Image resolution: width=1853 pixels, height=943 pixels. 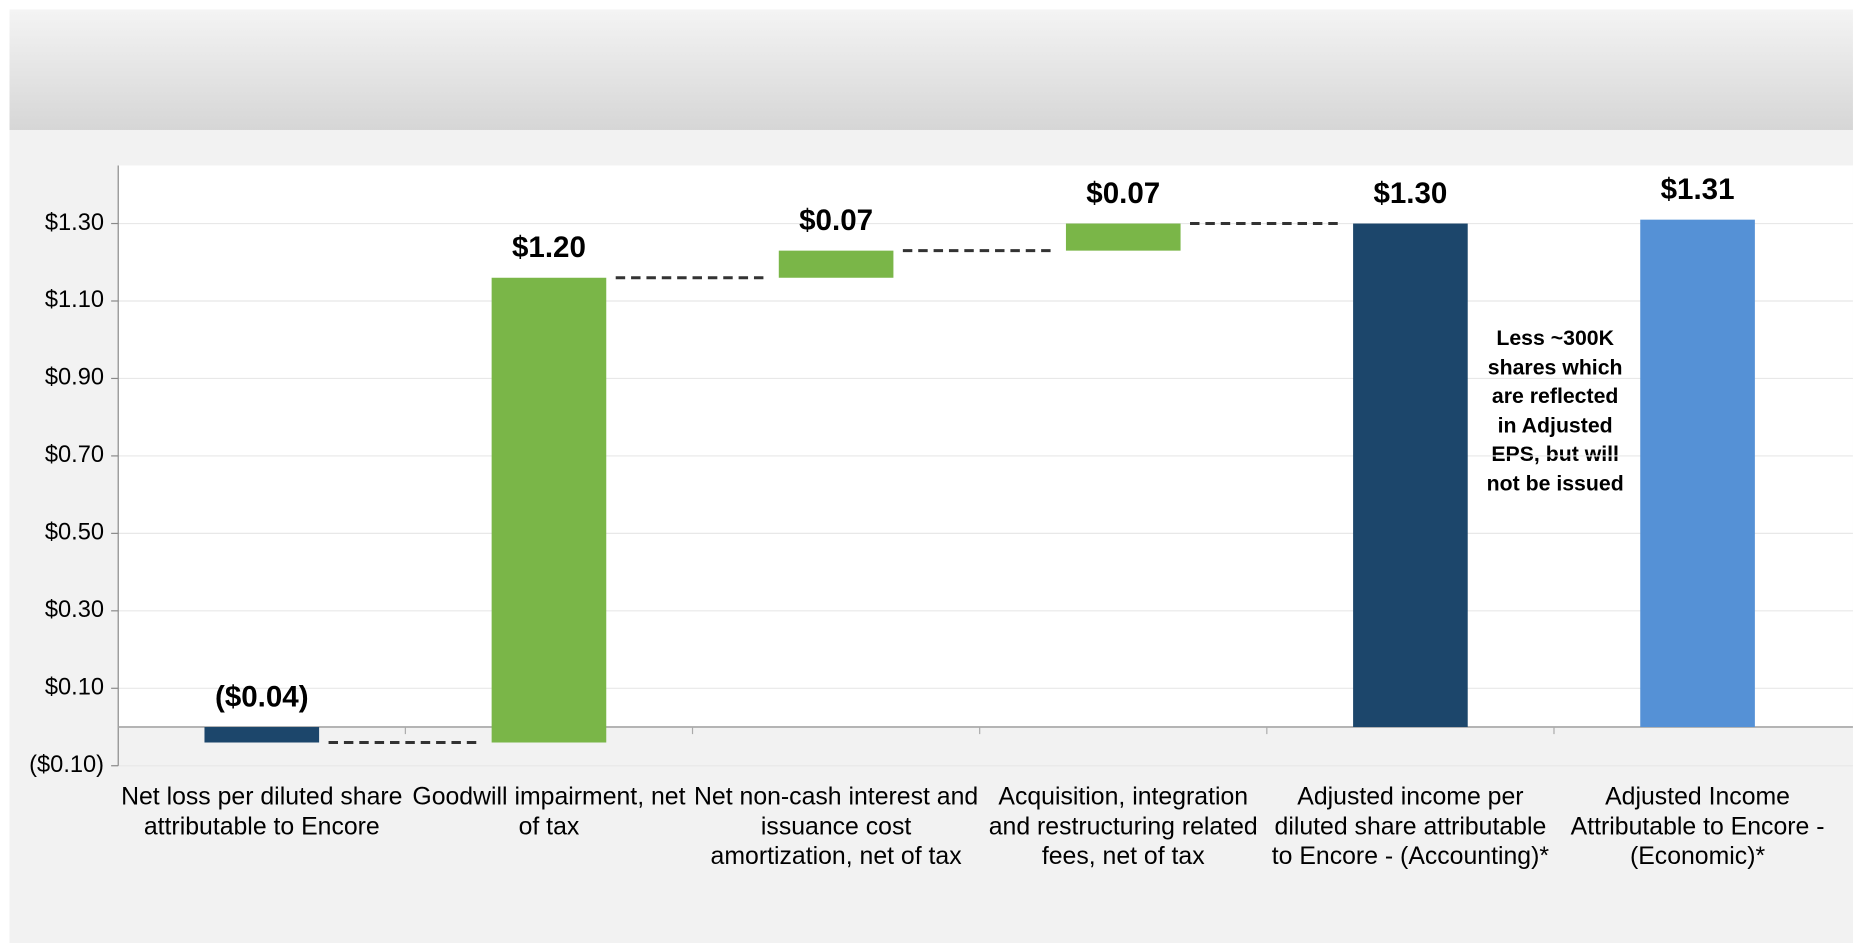 What do you see at coordinates (74, 300) in the screenshot?
I see `y-tick-label: $1.10` at bounding box center [74, 300].